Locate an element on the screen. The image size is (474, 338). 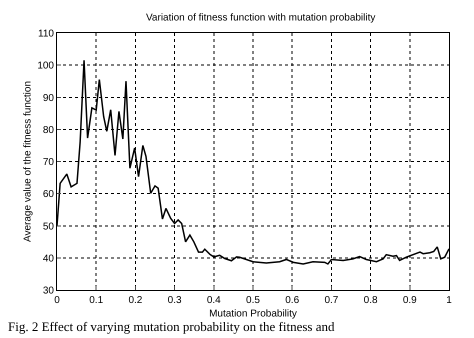
x-tick-label: 0.7 is located at coordinates (331, 300).